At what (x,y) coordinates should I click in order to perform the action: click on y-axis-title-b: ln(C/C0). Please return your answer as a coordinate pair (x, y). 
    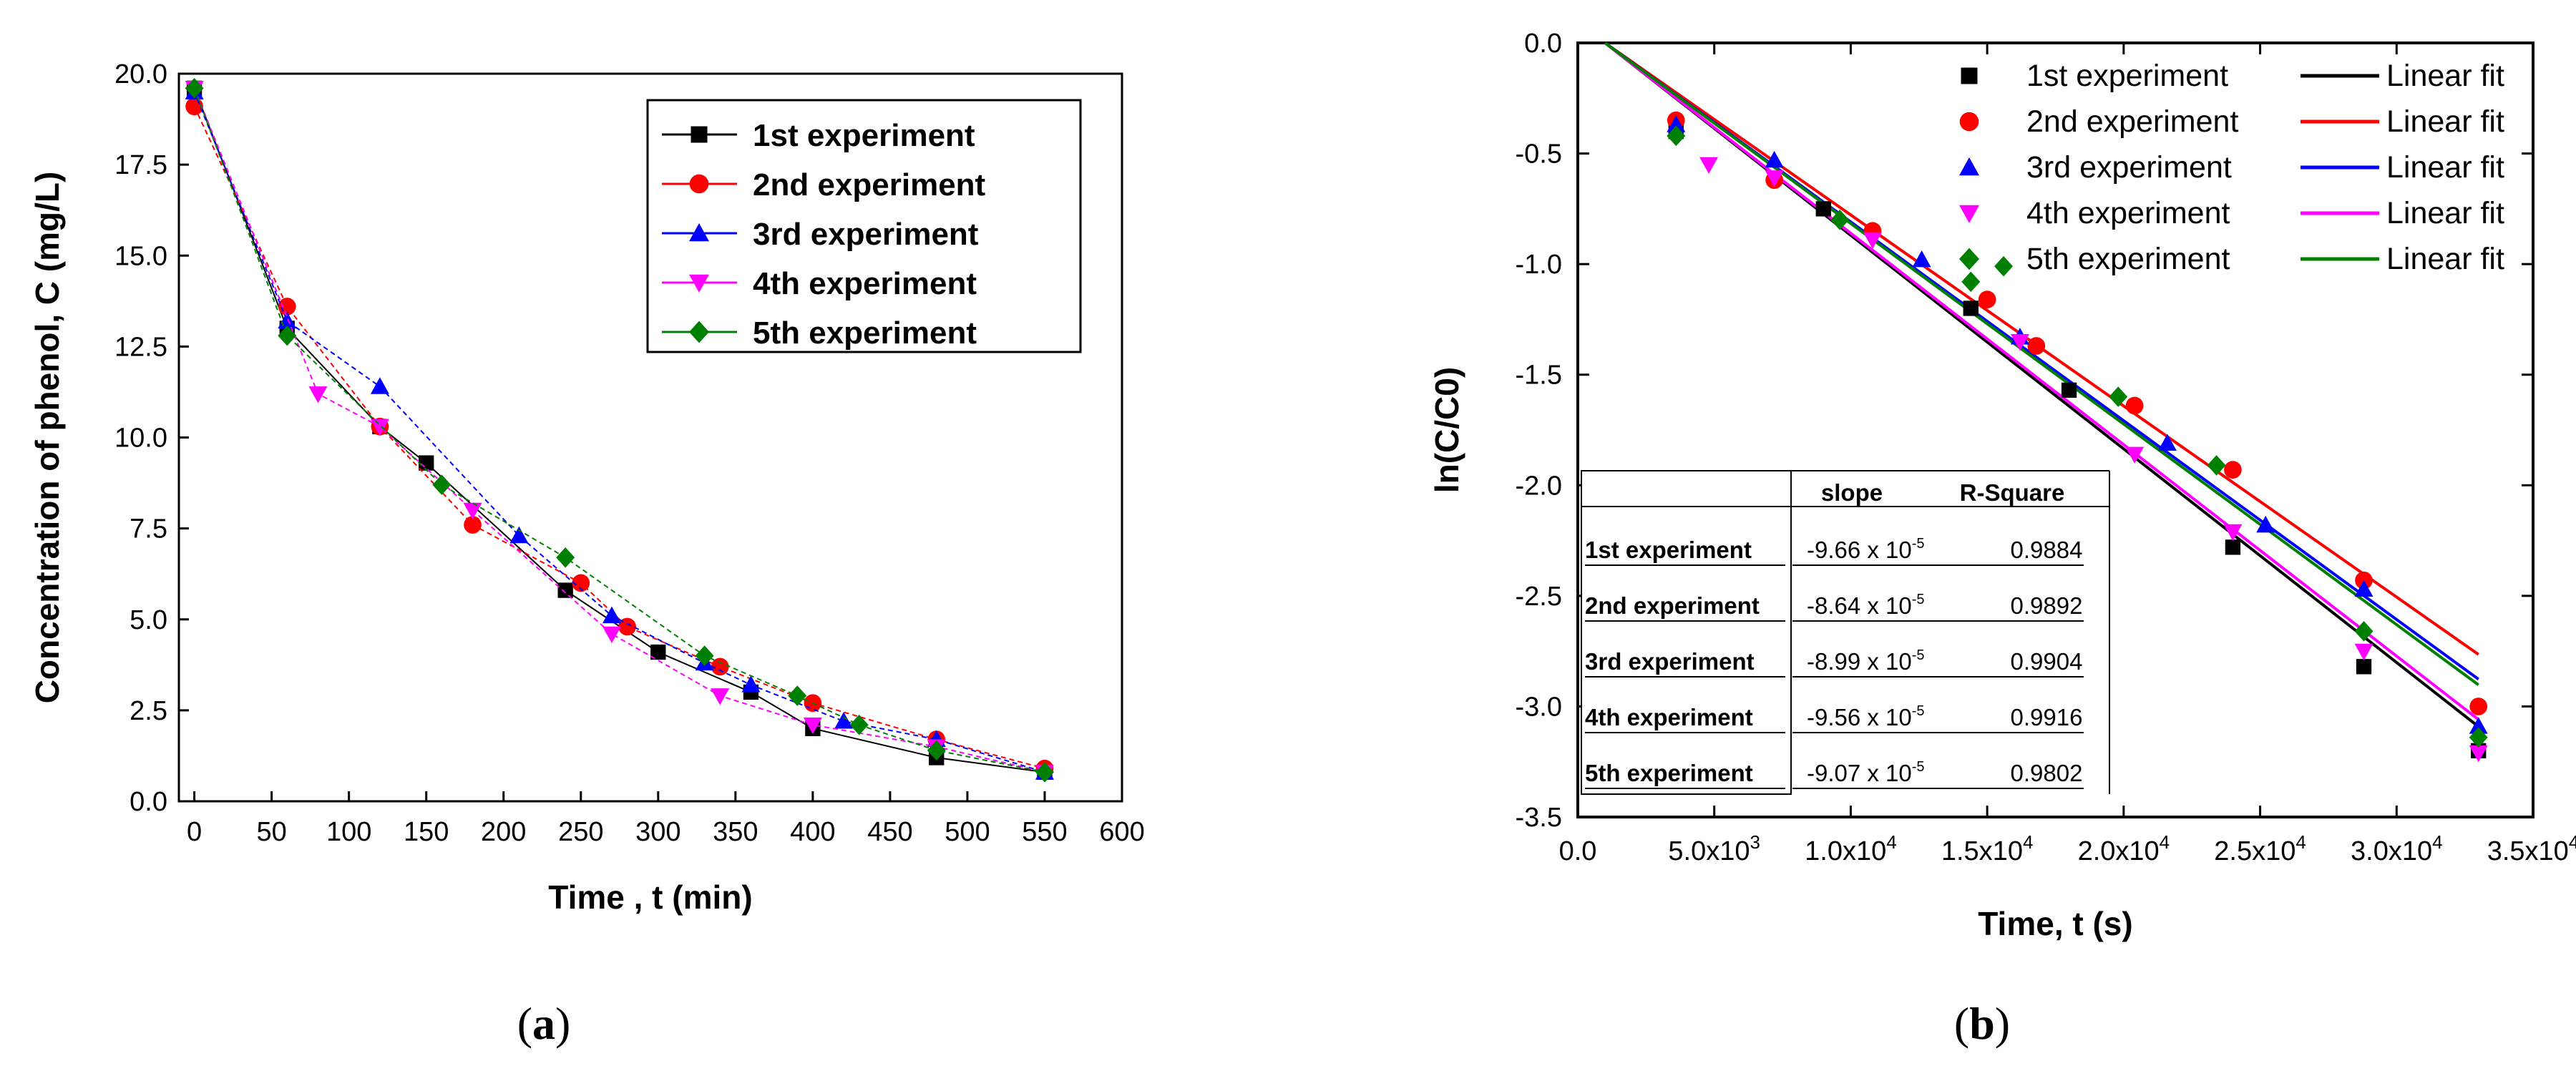
    Looking at the image, I should click on (1446, 430).